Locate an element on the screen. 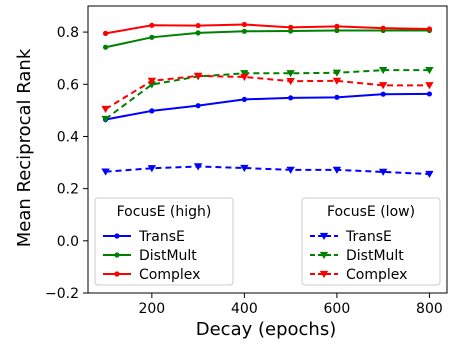  legend-title: FocusE (low) is located at coordinates (371, 212).